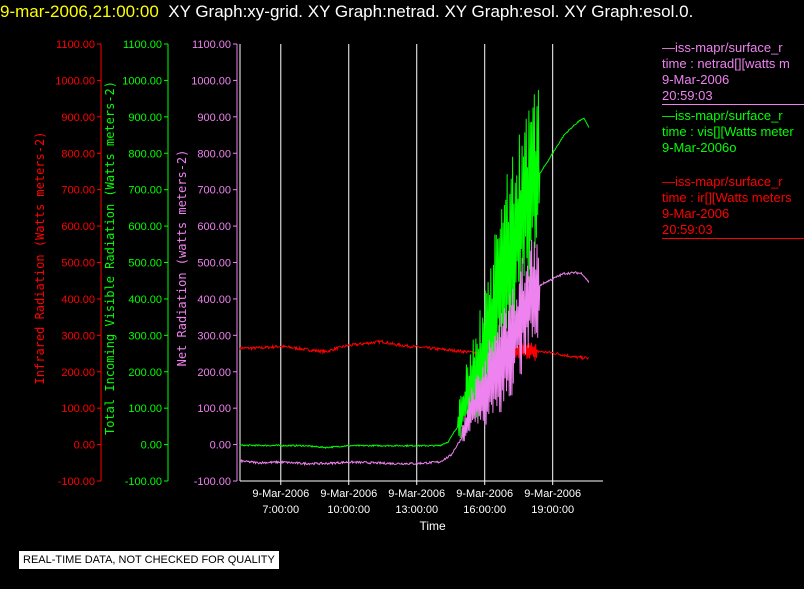 This screenshot has height=589, width=804. What do you see at coordinates (484, 510) in the screenshot?
I see `x-tick-time-3: 16:00:00` at bounding box center [484, 510].